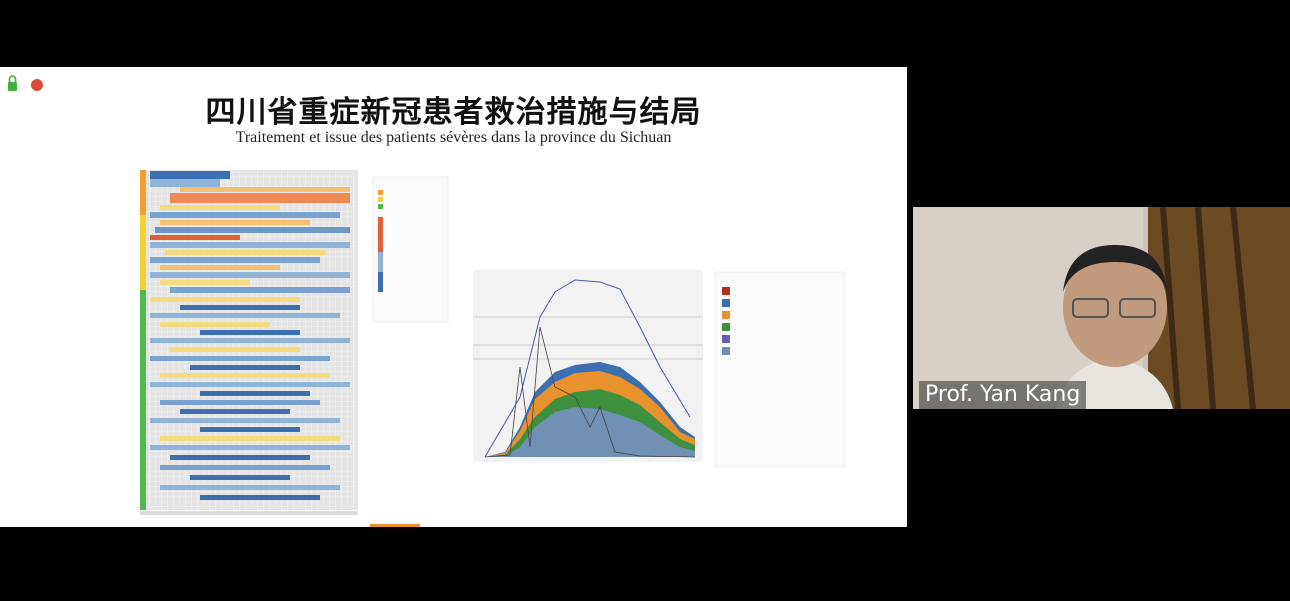 The image size is (1290, 601). I want to click on area-legend, so click(780, 369).